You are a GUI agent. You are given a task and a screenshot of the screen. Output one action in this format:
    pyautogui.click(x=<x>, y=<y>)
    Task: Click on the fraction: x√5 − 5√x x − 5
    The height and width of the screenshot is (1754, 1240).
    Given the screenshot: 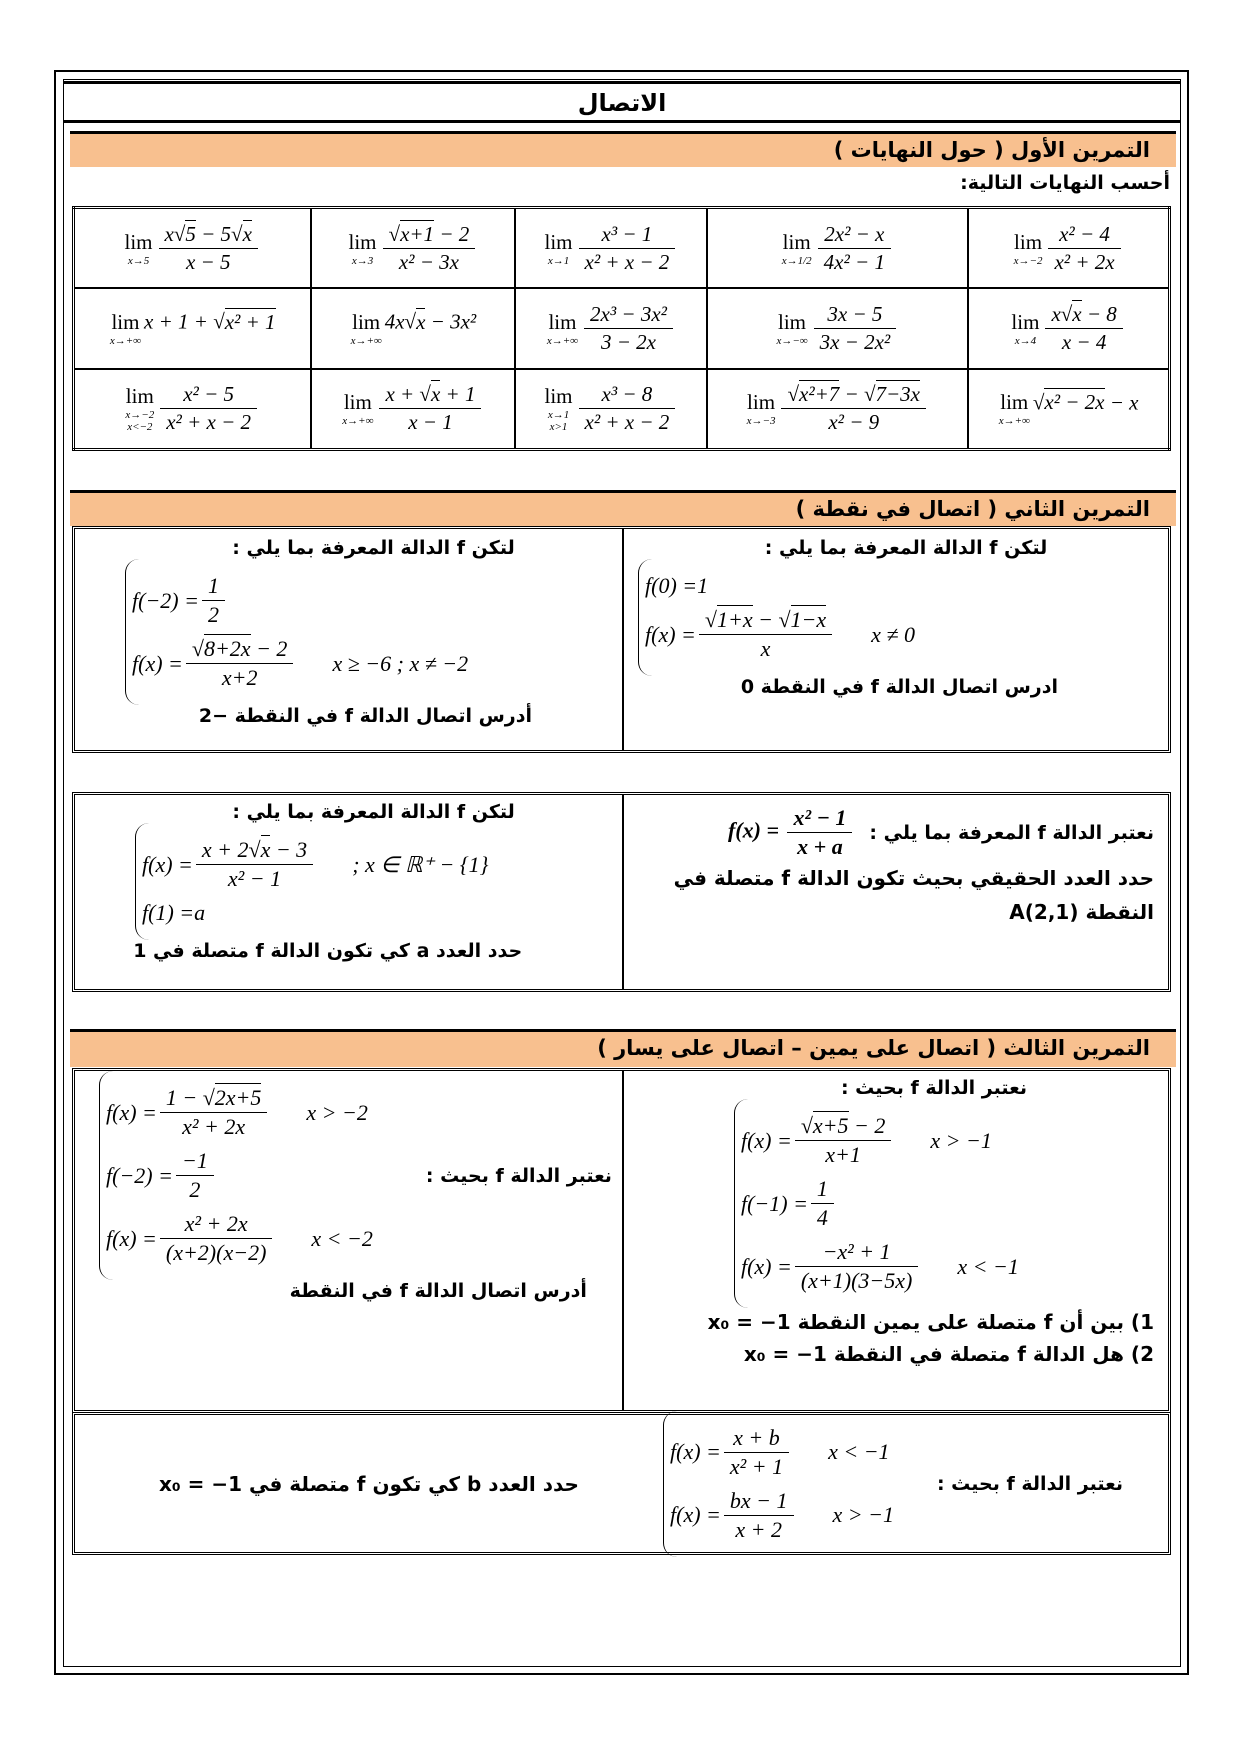 What is the action you would take?
    pyautogui.click(x=208, y=247)
    